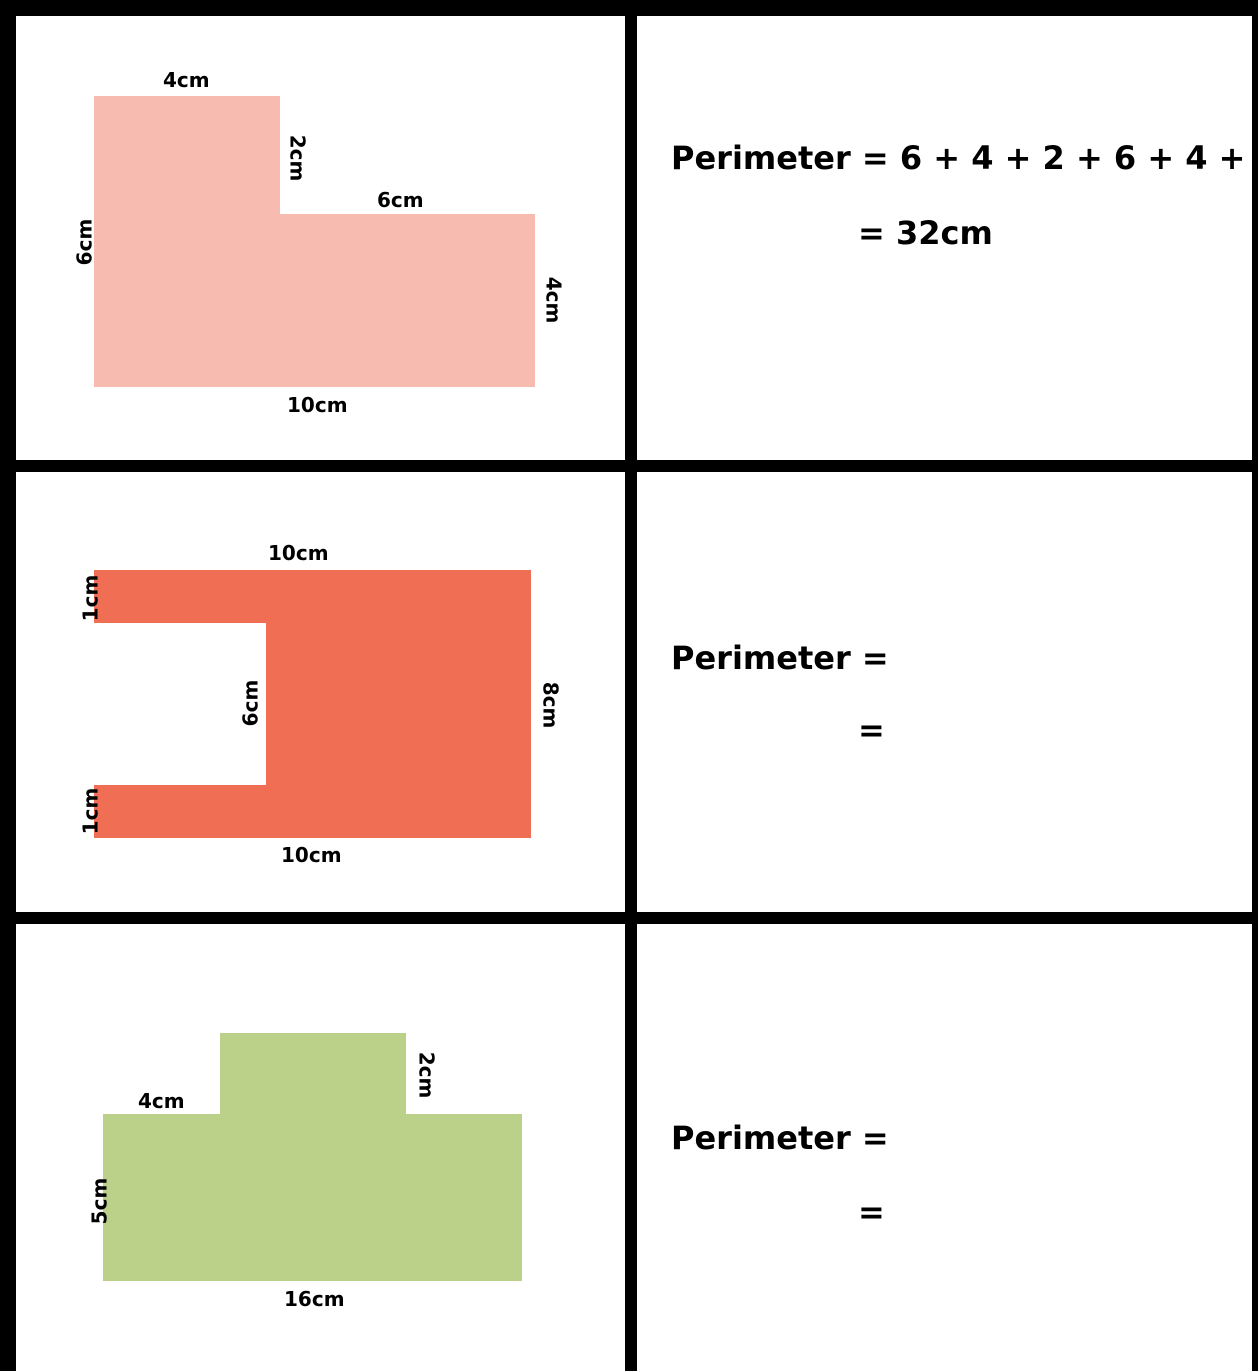 Image resolution: width=1258 pixels, height=1371 pixels. I want to click on problem-2-shape, so click(312, 704).